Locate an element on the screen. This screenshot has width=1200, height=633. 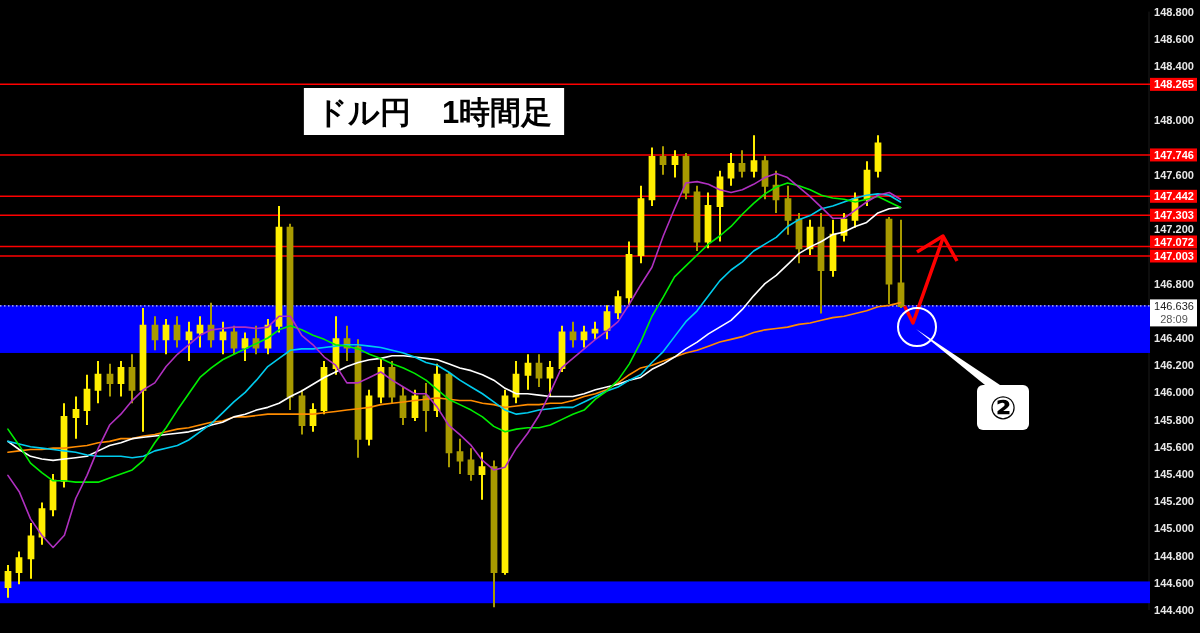
y-tick-label: 146.800 is located at coordinates (1174, 283).